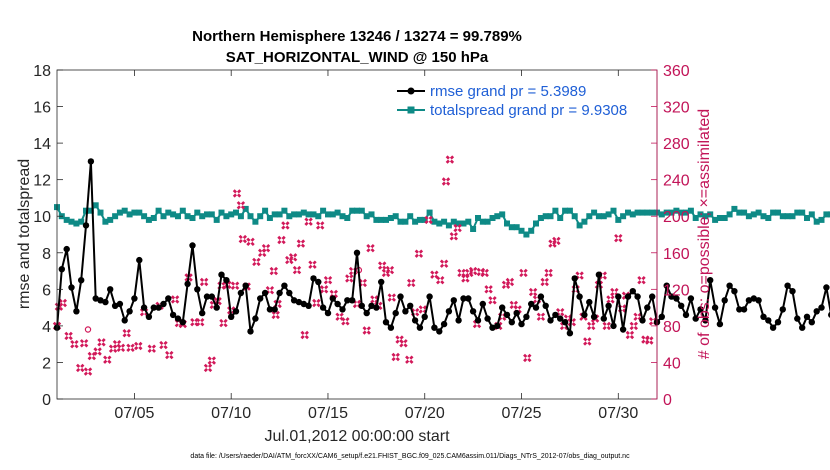 This screenshot has width=830, height=470. I want to click on left-tick-label: 0, so click(46, 400).